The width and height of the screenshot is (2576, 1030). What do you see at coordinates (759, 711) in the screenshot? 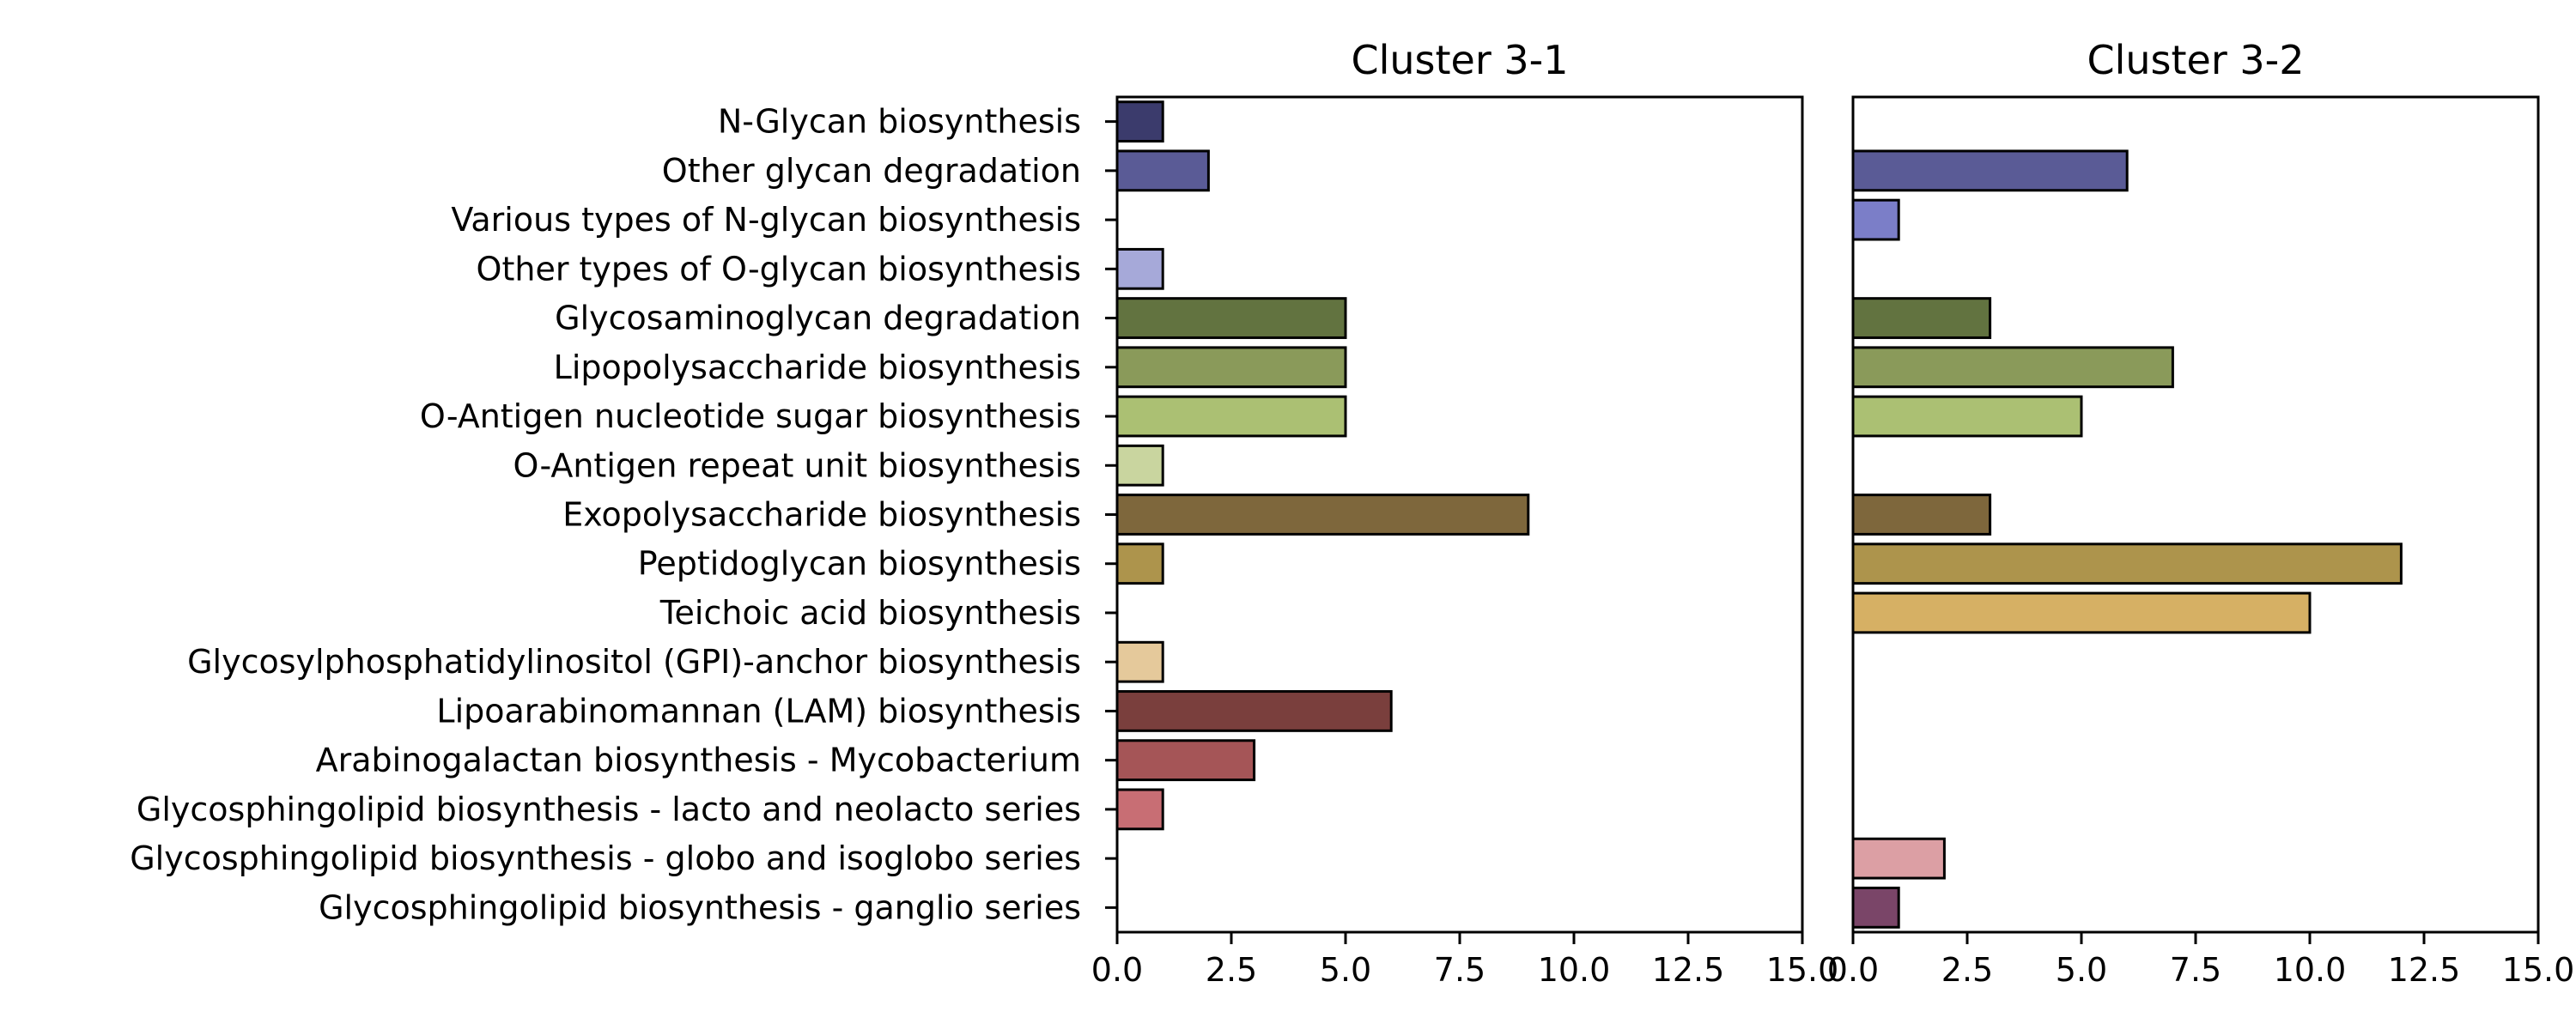
I see `category-label: Lipoarabinomannan (LAM) biosynthesis` at bounding box center [759, 711].